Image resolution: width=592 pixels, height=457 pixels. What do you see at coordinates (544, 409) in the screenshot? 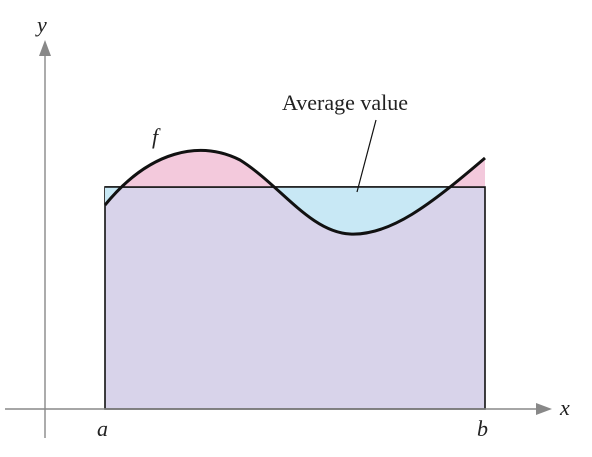
I see `x-axis-arrow` at bounding box center [544, 409].